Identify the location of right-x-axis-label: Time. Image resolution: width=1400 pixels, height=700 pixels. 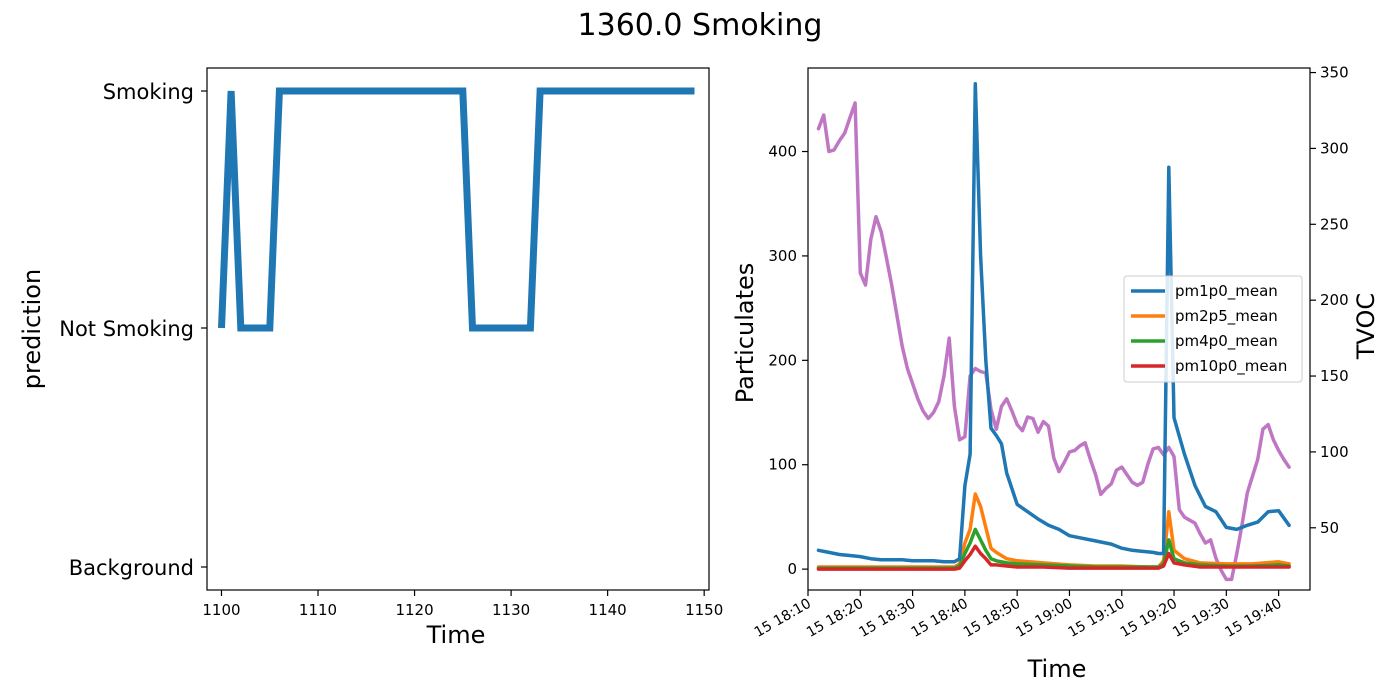
(1057, 669).